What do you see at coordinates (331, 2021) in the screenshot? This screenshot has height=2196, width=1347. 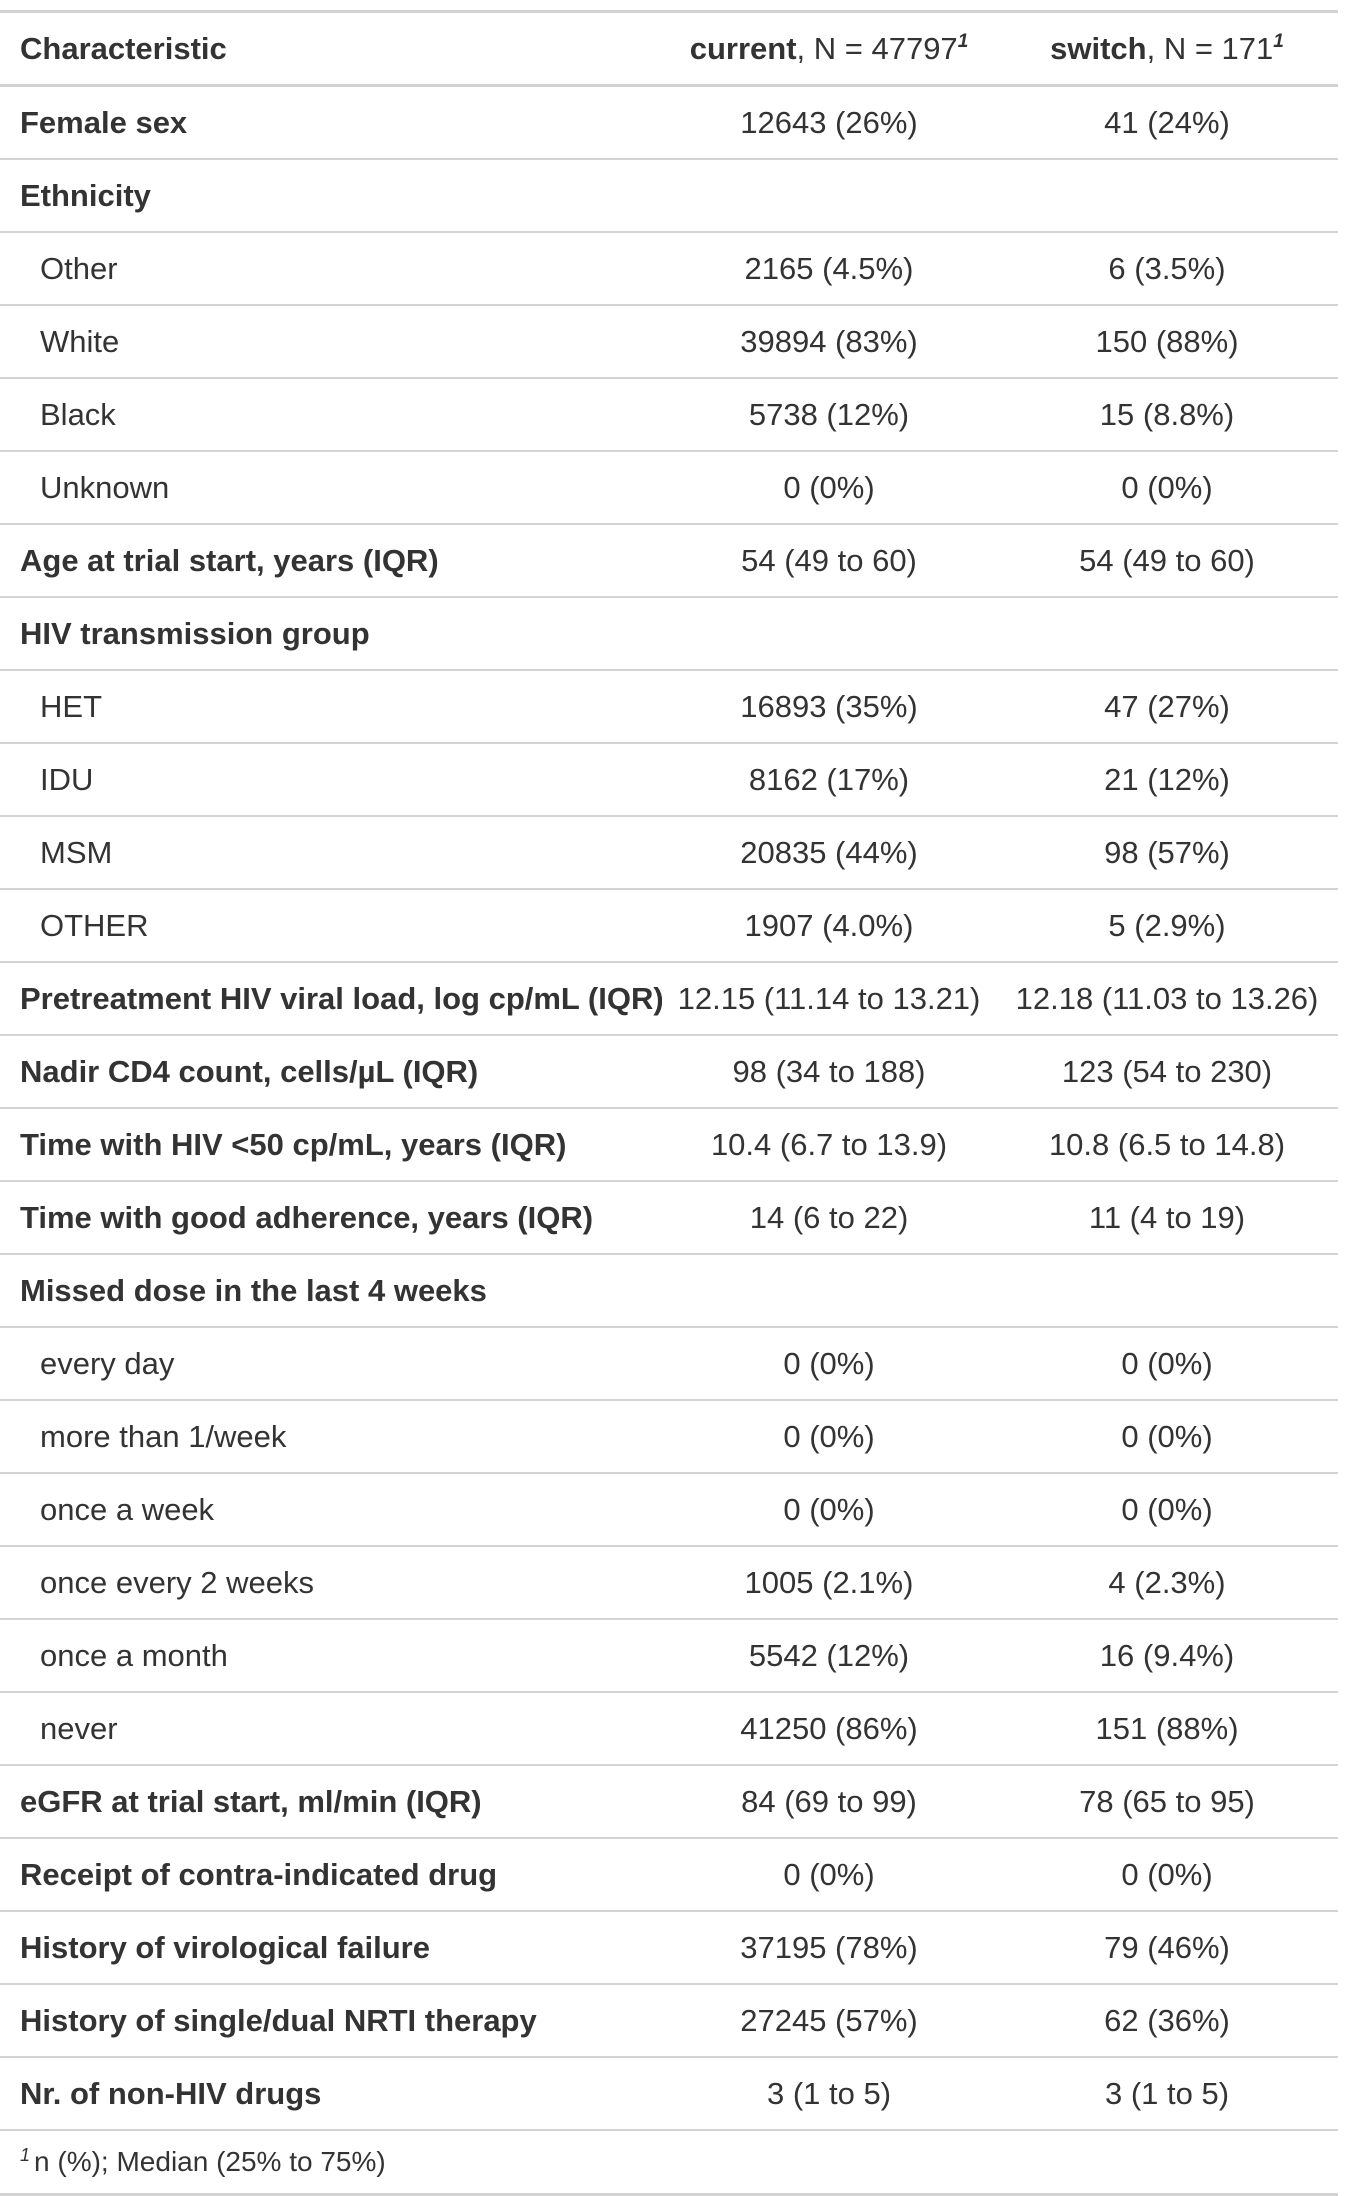 I see `row-label: History of single/dual NRTI therapy` at bounding box center [331, 2021].